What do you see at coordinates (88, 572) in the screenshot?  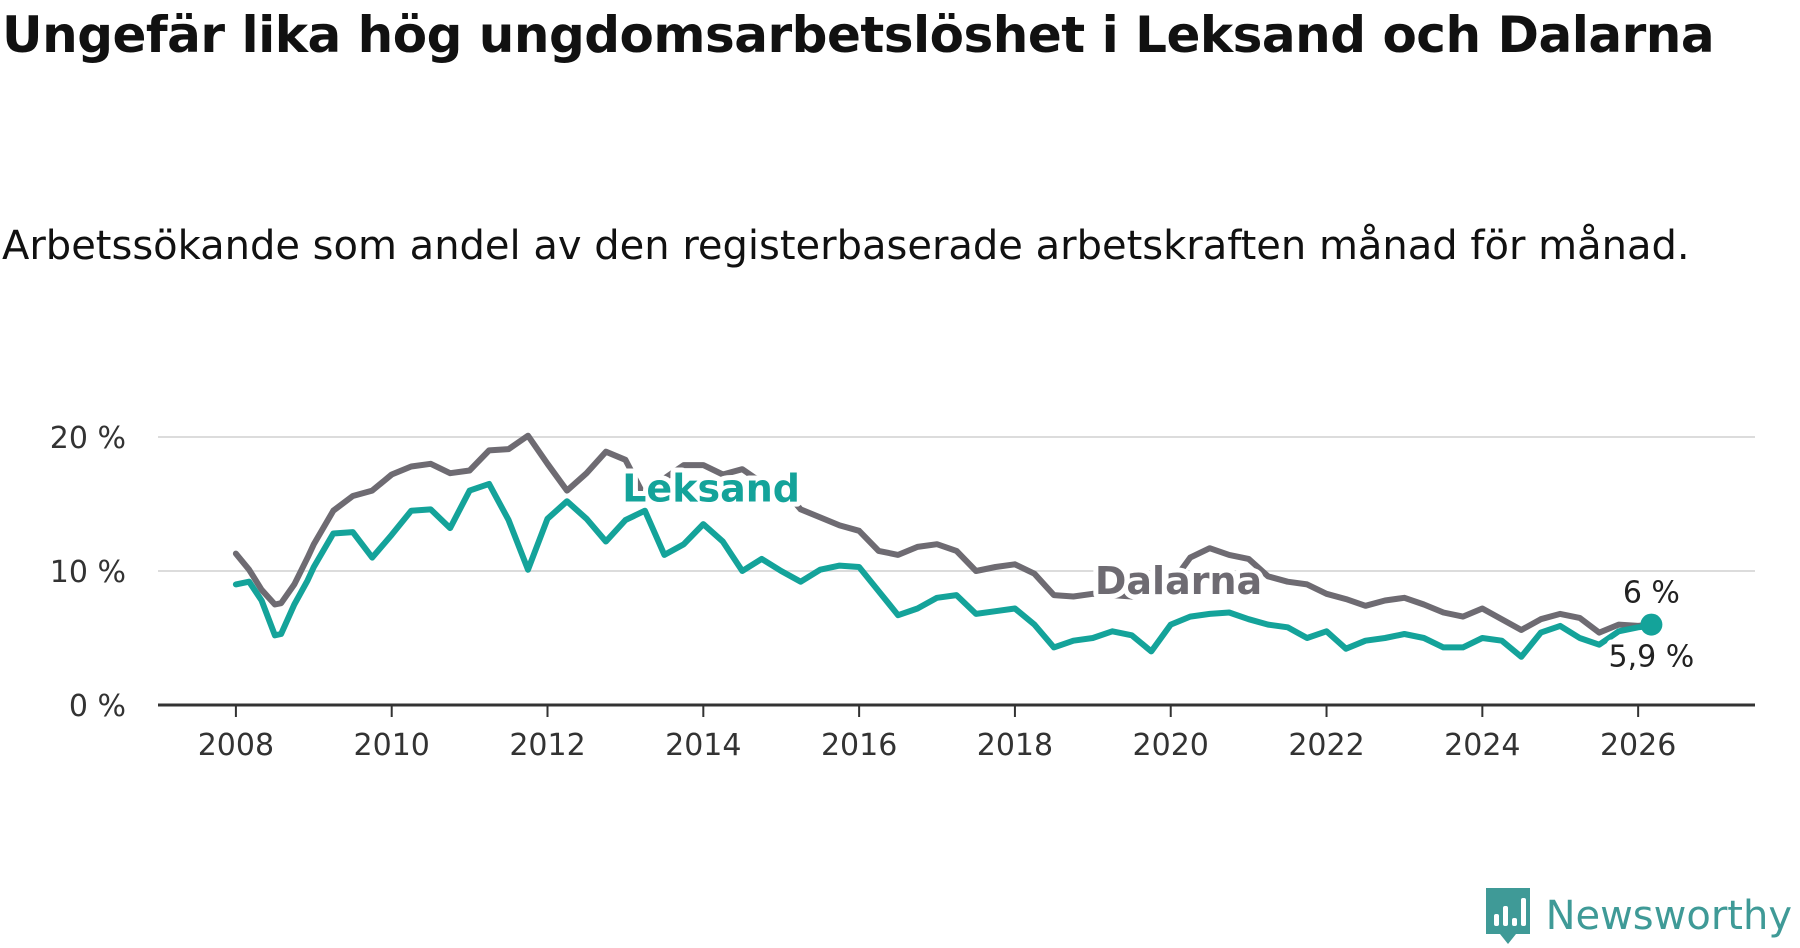 I see `y-tick-label: 10 %` at bounding box center [88, 572].